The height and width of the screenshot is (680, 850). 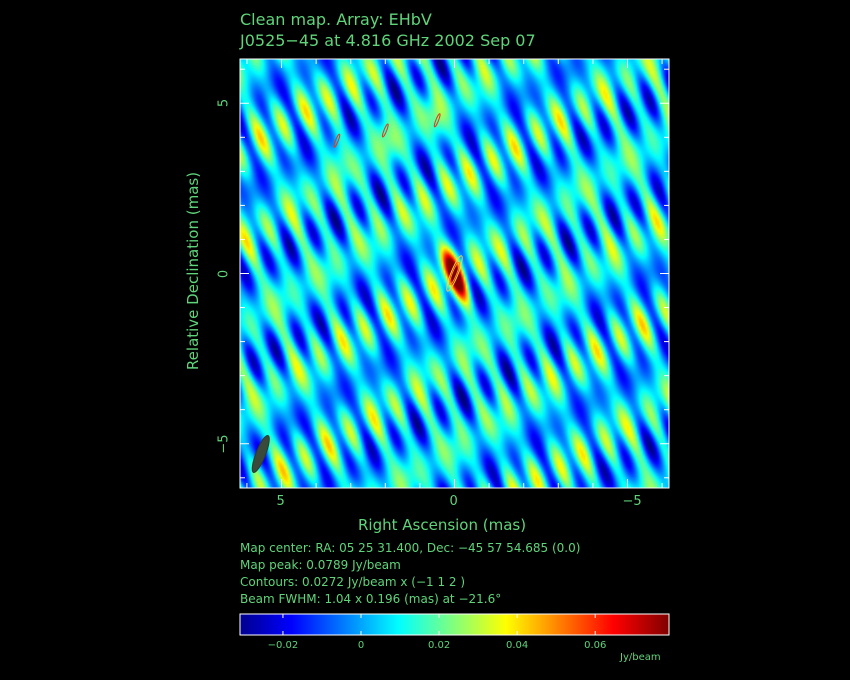 I want to click on x-tick-label: 5, so click(x=280, y=501).